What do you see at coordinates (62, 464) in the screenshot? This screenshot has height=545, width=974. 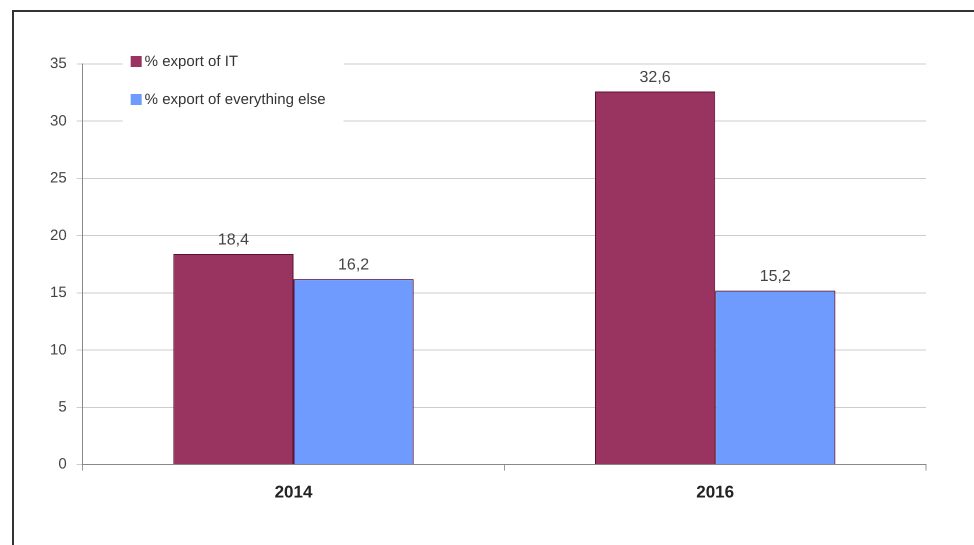 I see `y-tick-label: 0` at bounding box center [62, 464].